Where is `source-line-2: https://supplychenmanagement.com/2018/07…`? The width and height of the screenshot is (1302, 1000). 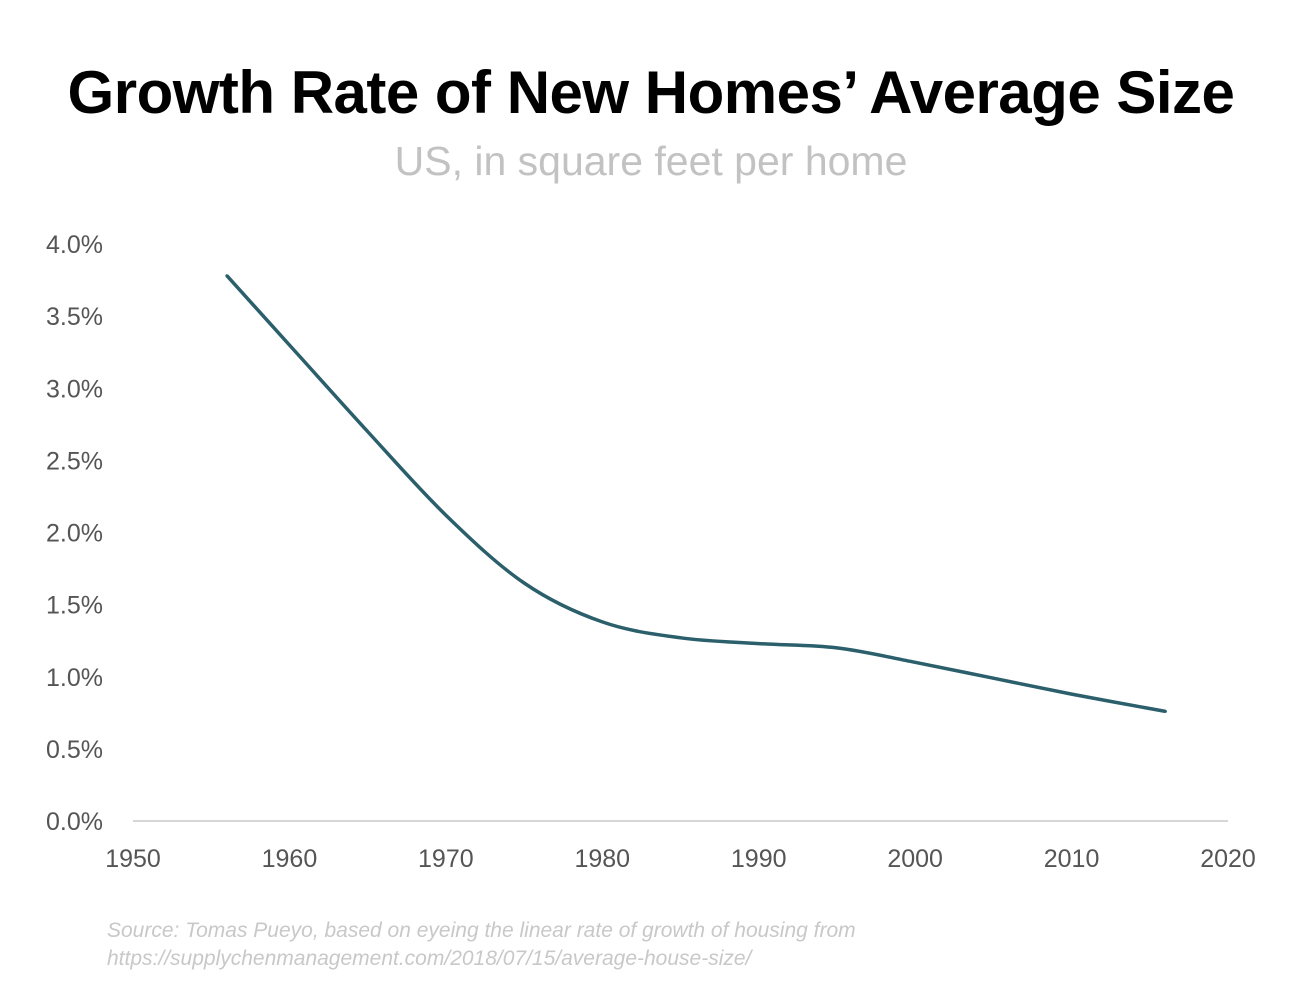 source-line-2: https://supplychenmanagement.com/2018/07… is located at coordinates (429, 958).